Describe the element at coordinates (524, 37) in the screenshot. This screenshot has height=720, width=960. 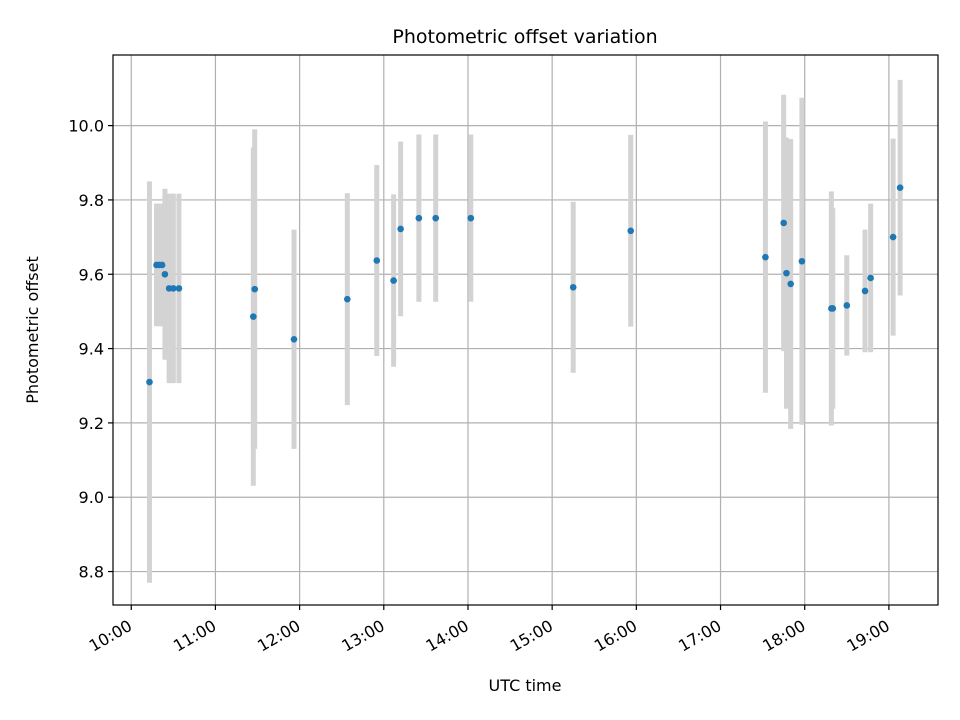
I see `chart-title: Photometric offset variation` at that location.